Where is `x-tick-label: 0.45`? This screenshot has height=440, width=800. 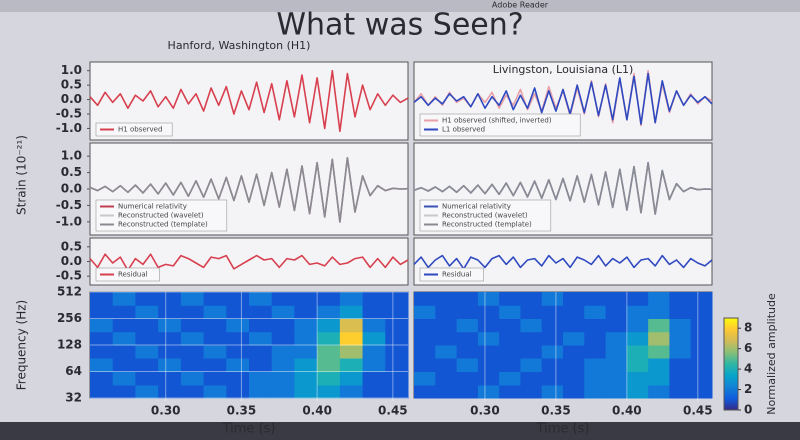 x-tick-label: 0.45 is located at coordinates (698, 411).